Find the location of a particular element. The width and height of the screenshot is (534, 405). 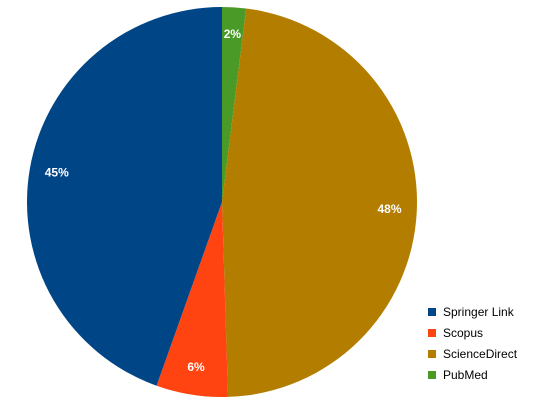

legend-label: Springer Link is located at coordinates (478, 312).